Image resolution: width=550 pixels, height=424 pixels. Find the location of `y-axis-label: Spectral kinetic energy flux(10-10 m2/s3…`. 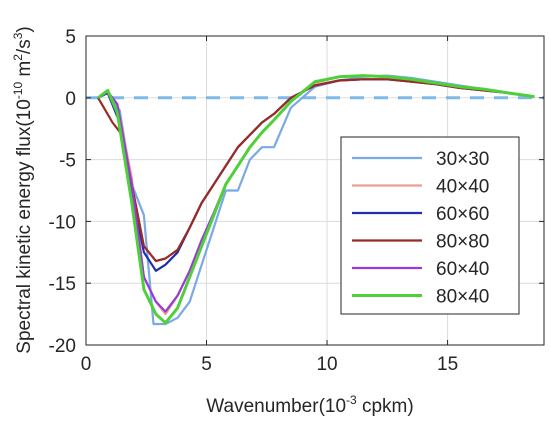

y-axis-label: Spectral kinetic energy flux(10-10 m2/s3… is located at coordinates (23, 189).